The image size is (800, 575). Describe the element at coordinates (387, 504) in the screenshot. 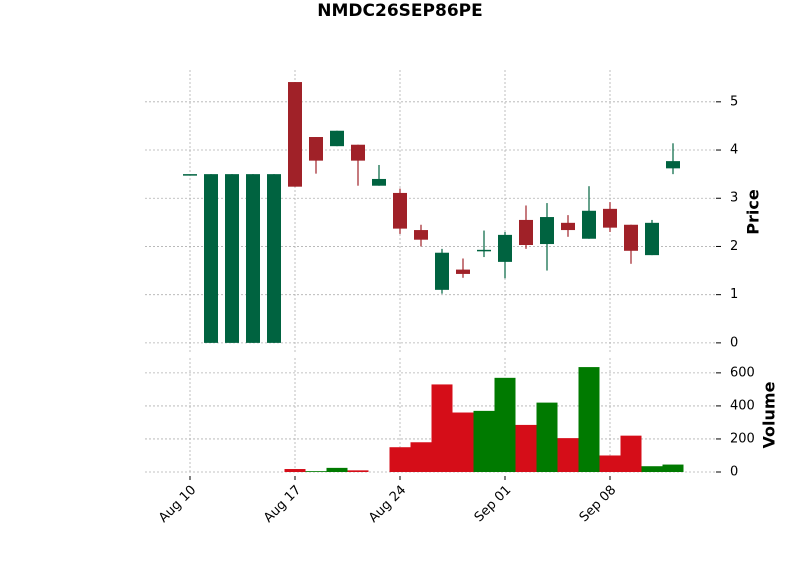

I see `x-tick-label: Aug 24` at that location.